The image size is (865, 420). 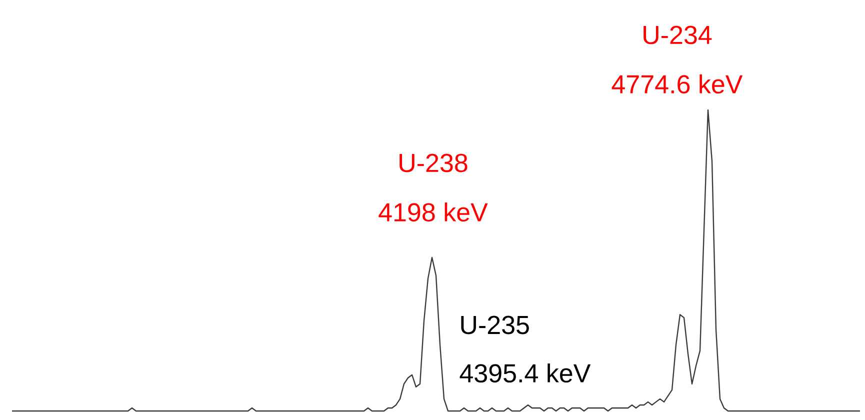 What do you see at coordinates (434, 163) in the screenshot?
I see `annotation: U-238` at bounding box center [434, 163].